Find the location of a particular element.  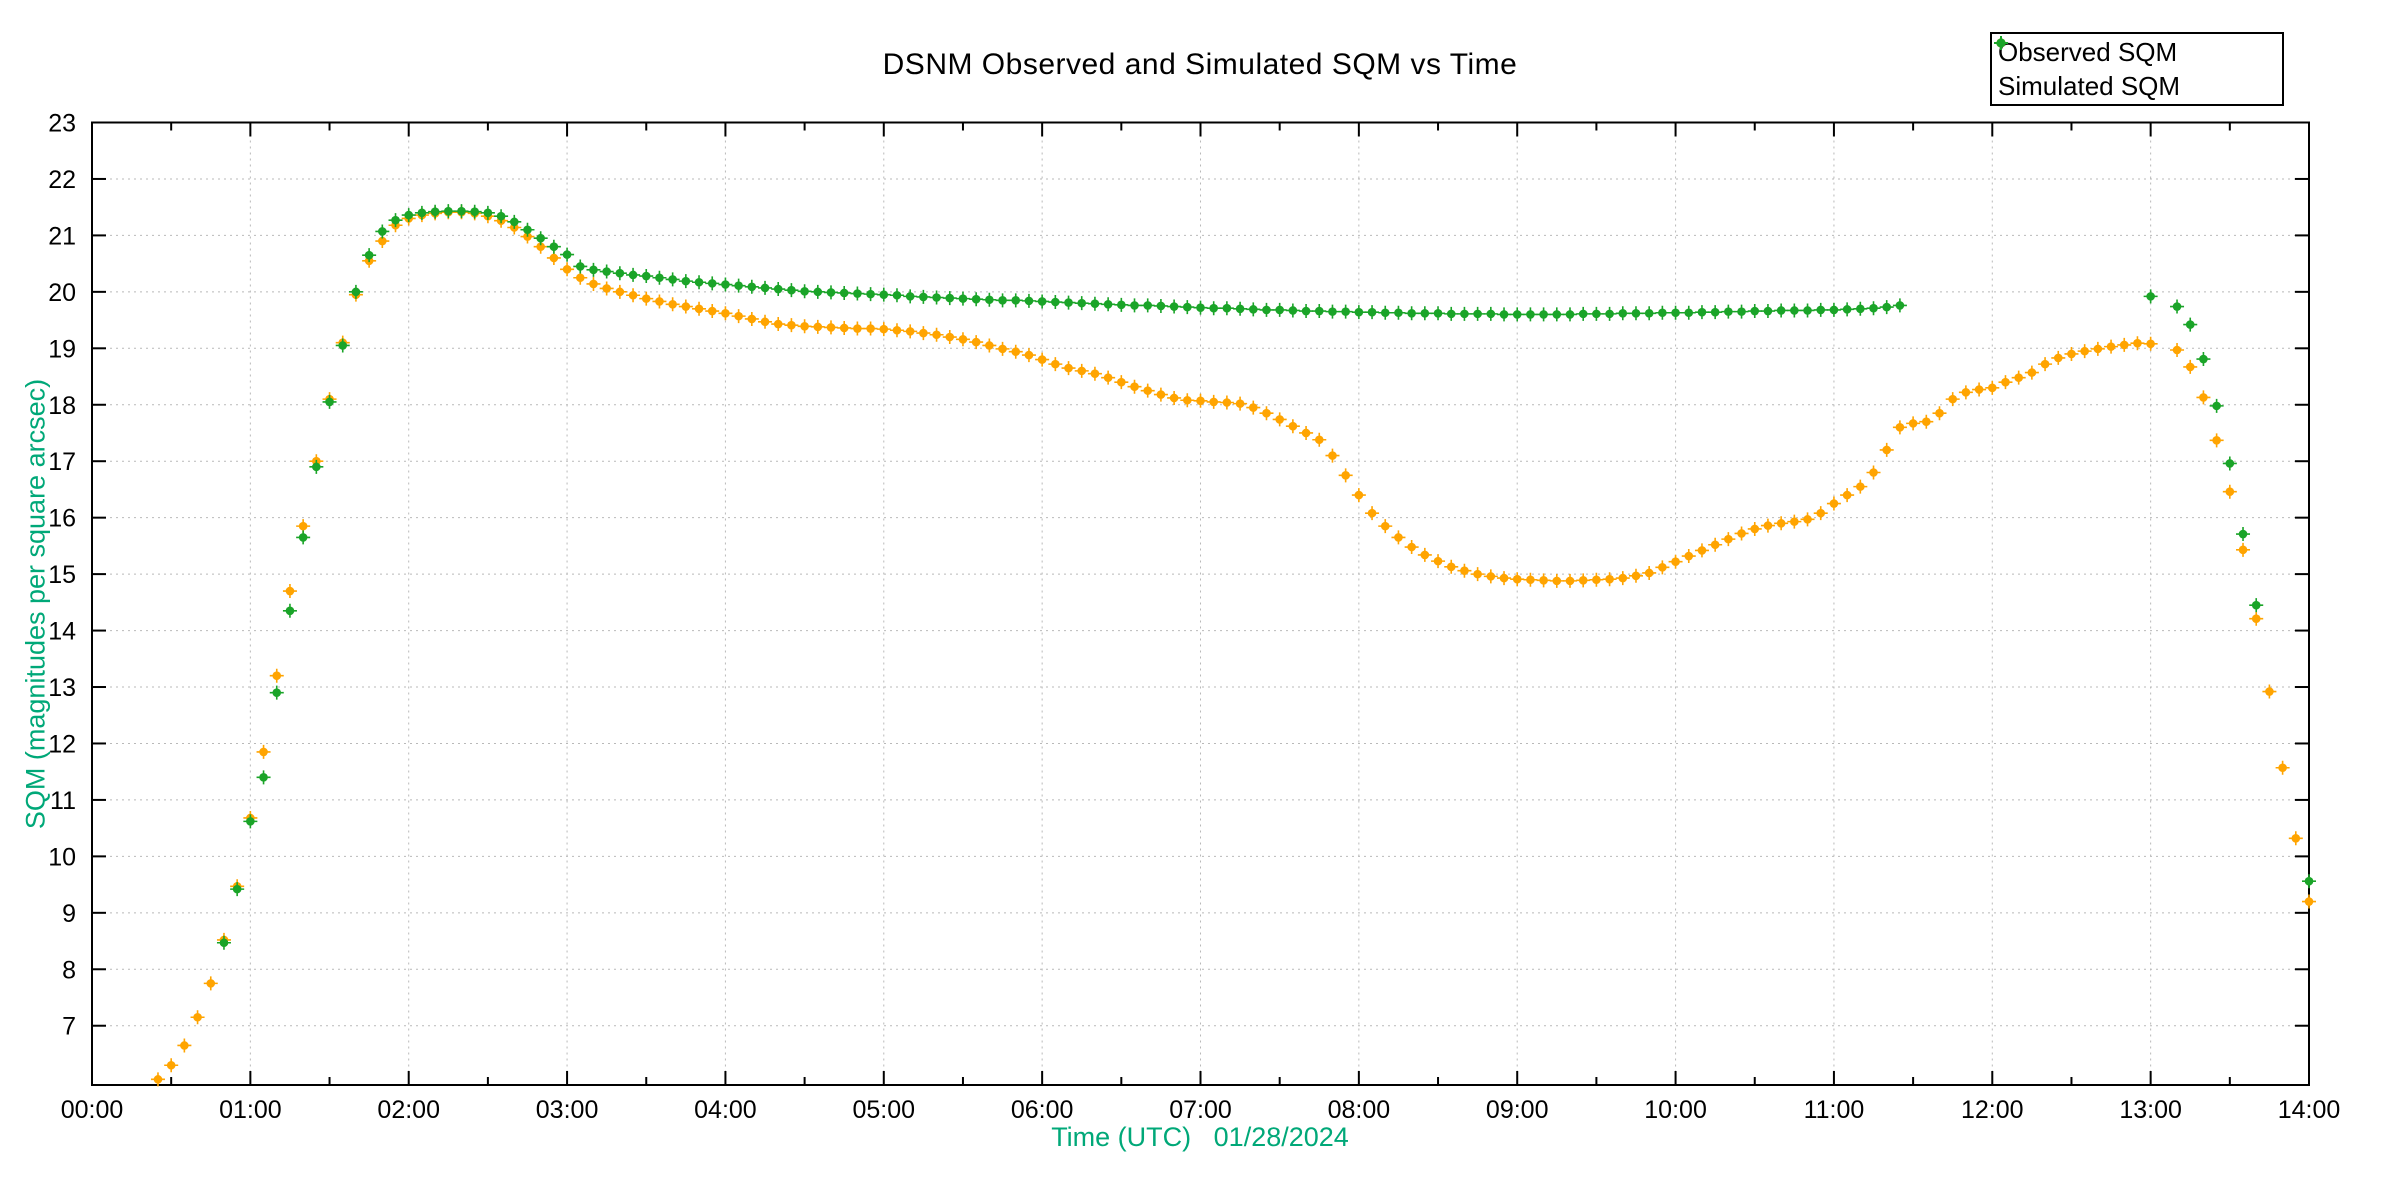

x-tick-label: 13:00 is located at coordinates (2150, 1110).